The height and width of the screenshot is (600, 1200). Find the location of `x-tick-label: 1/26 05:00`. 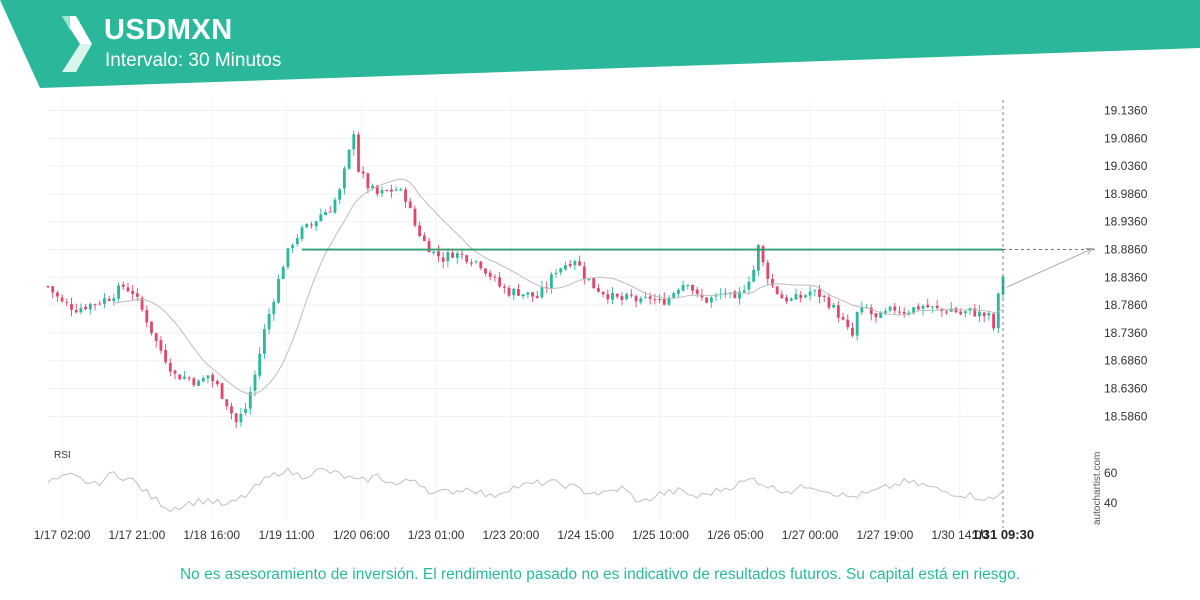

x-tick-label: 1/26 05:00 is located at coordinates (735, 535).